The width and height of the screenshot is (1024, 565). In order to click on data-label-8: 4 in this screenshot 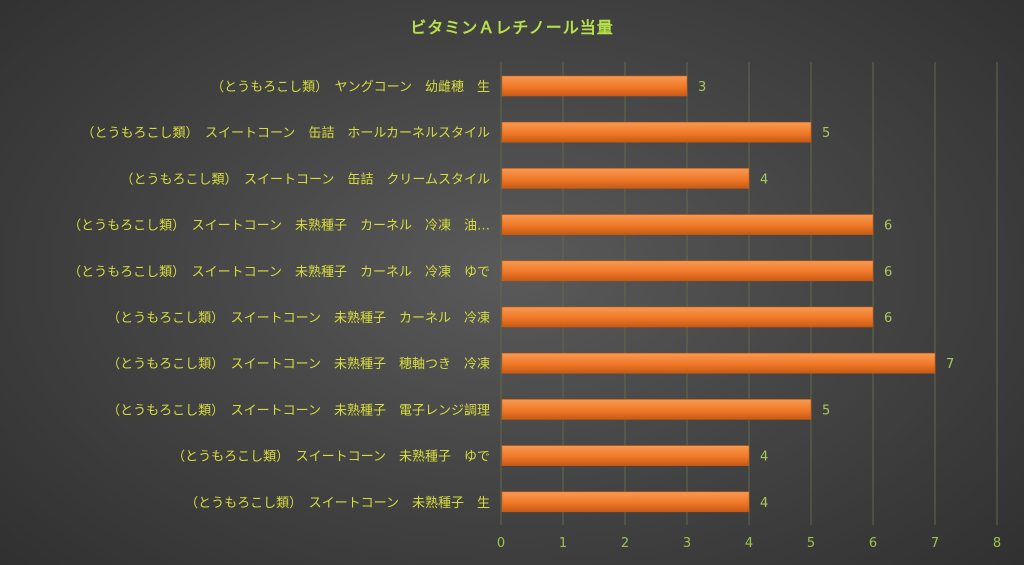, I will do `click(764, 457)`.